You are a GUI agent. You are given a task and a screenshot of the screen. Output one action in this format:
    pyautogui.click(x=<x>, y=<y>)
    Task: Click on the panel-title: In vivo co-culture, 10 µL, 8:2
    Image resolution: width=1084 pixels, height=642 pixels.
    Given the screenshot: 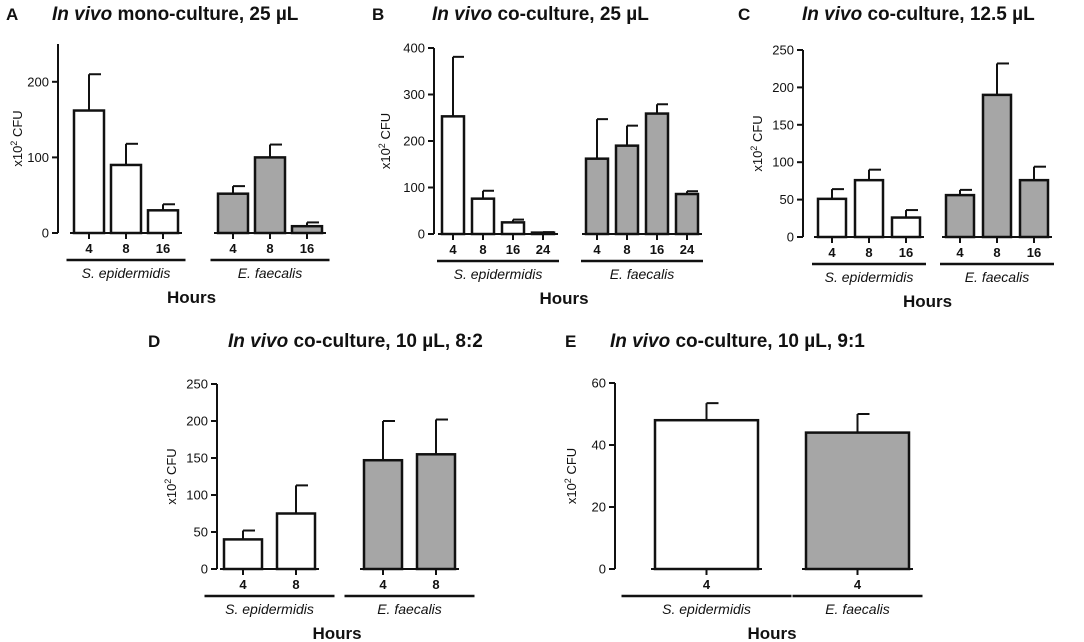 What is the action you would take?
    pyautogui.click(x=355, y=341)
    